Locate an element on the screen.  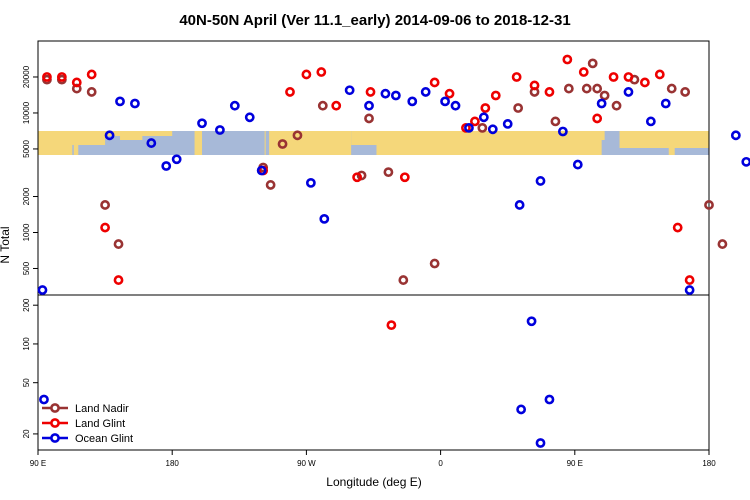
legend-marker-ocean-glint is located at coordinates (55, 438).